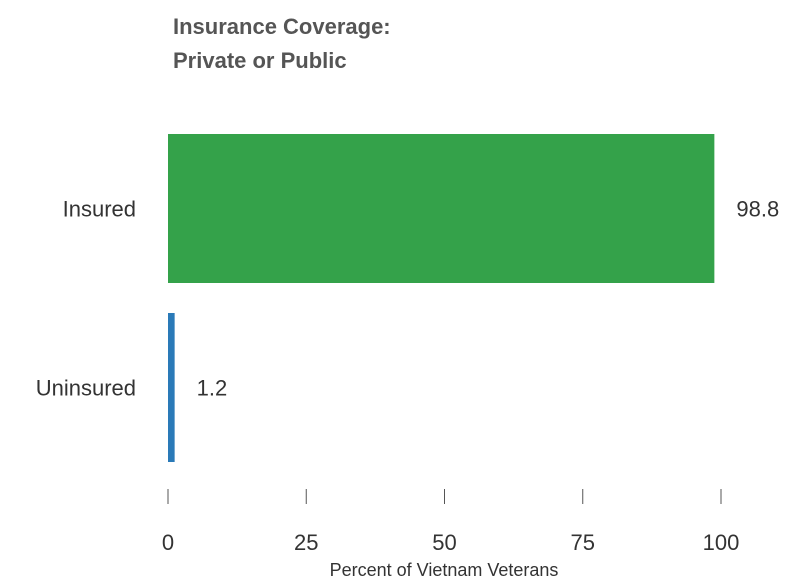 The width and height of the screenshot is (787, 582). What do you see at coordinates (444, 570) in the screenshot?
I see `x-axis-label: Percent of Vietnam Veterans` at bounding box center [444, 570].